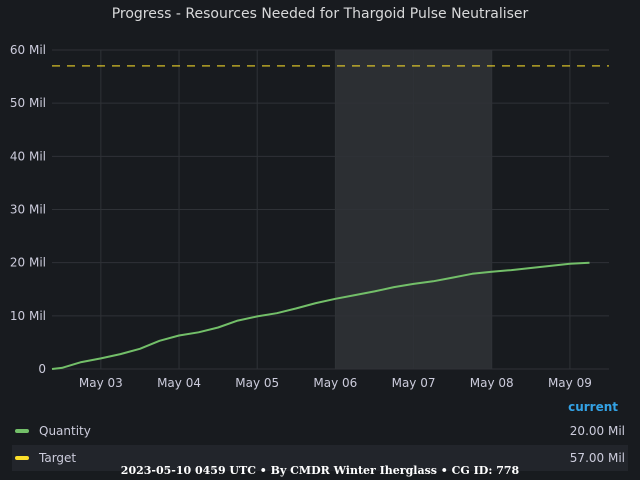  What do you see at coordinates (597, 458) in the screenshot?
I see `legend-value: 57.00 Mil` at bounding box center [597, 458].